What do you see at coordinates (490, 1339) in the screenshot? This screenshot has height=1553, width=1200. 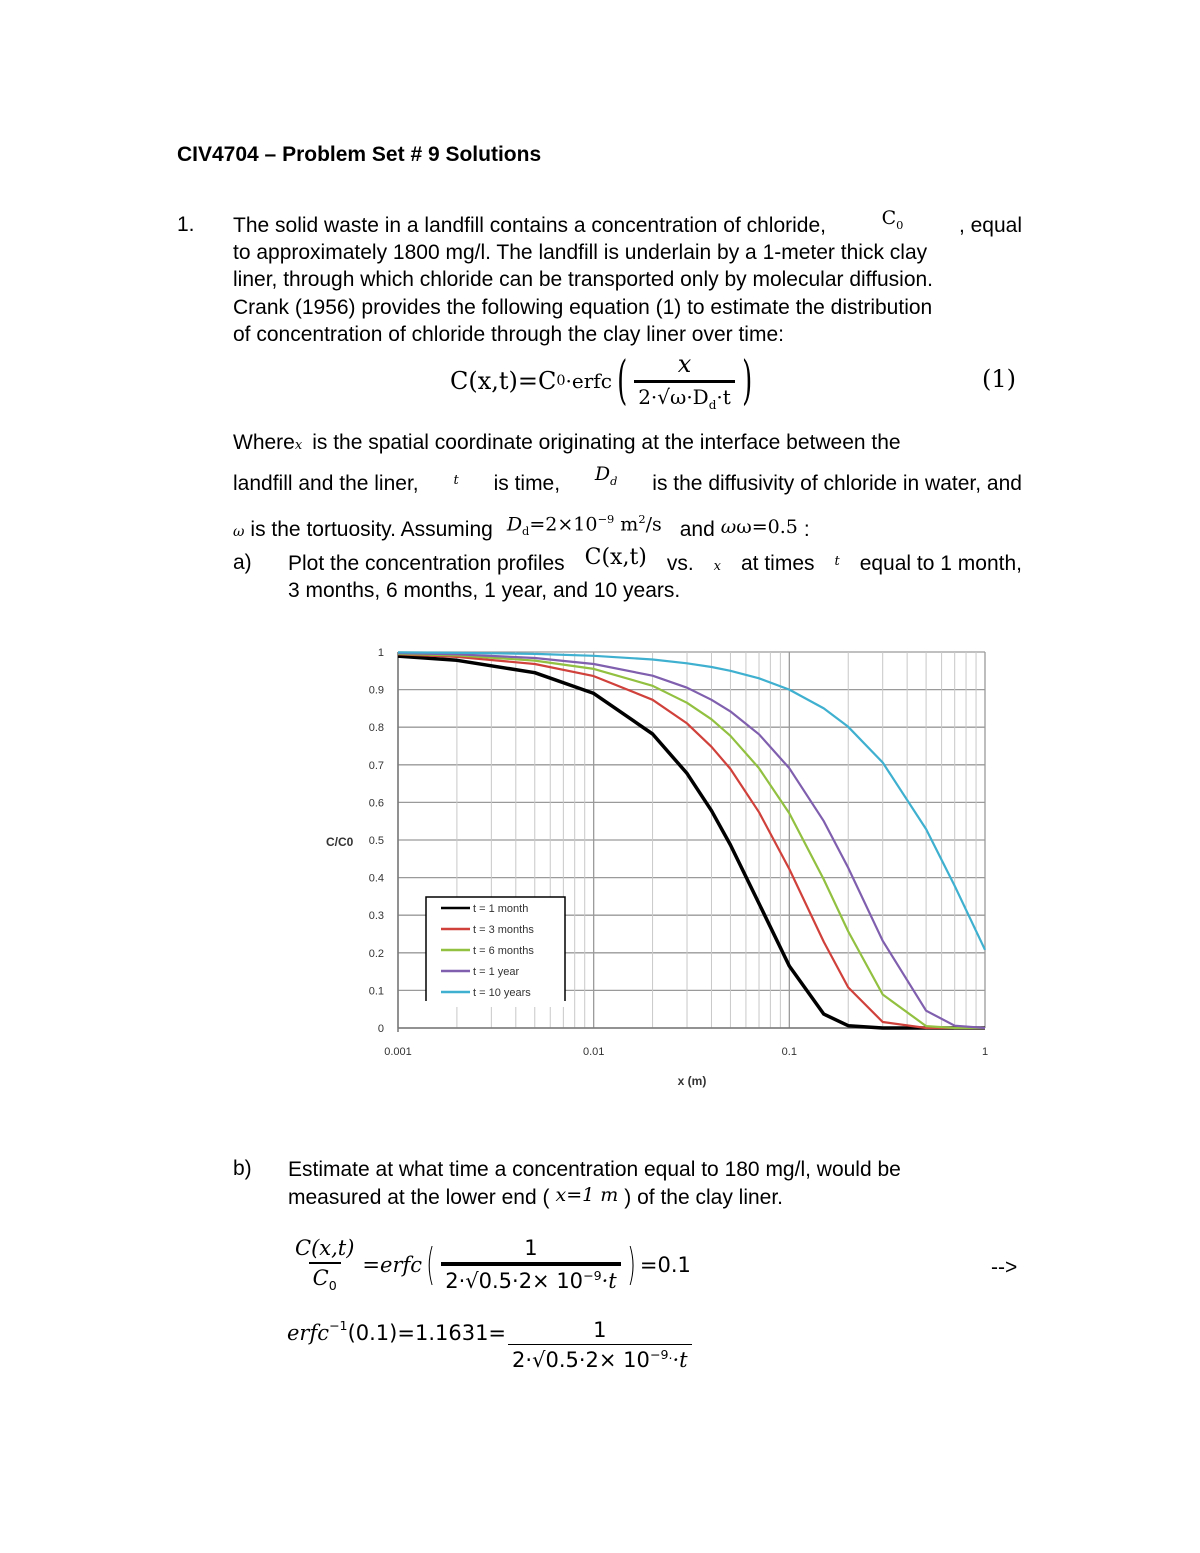 I see `equation-3: erfc −1 (0.1)=1.1631= 1 2·√0.5·2× 10−9.·t` at bounding box center [490, 1339].